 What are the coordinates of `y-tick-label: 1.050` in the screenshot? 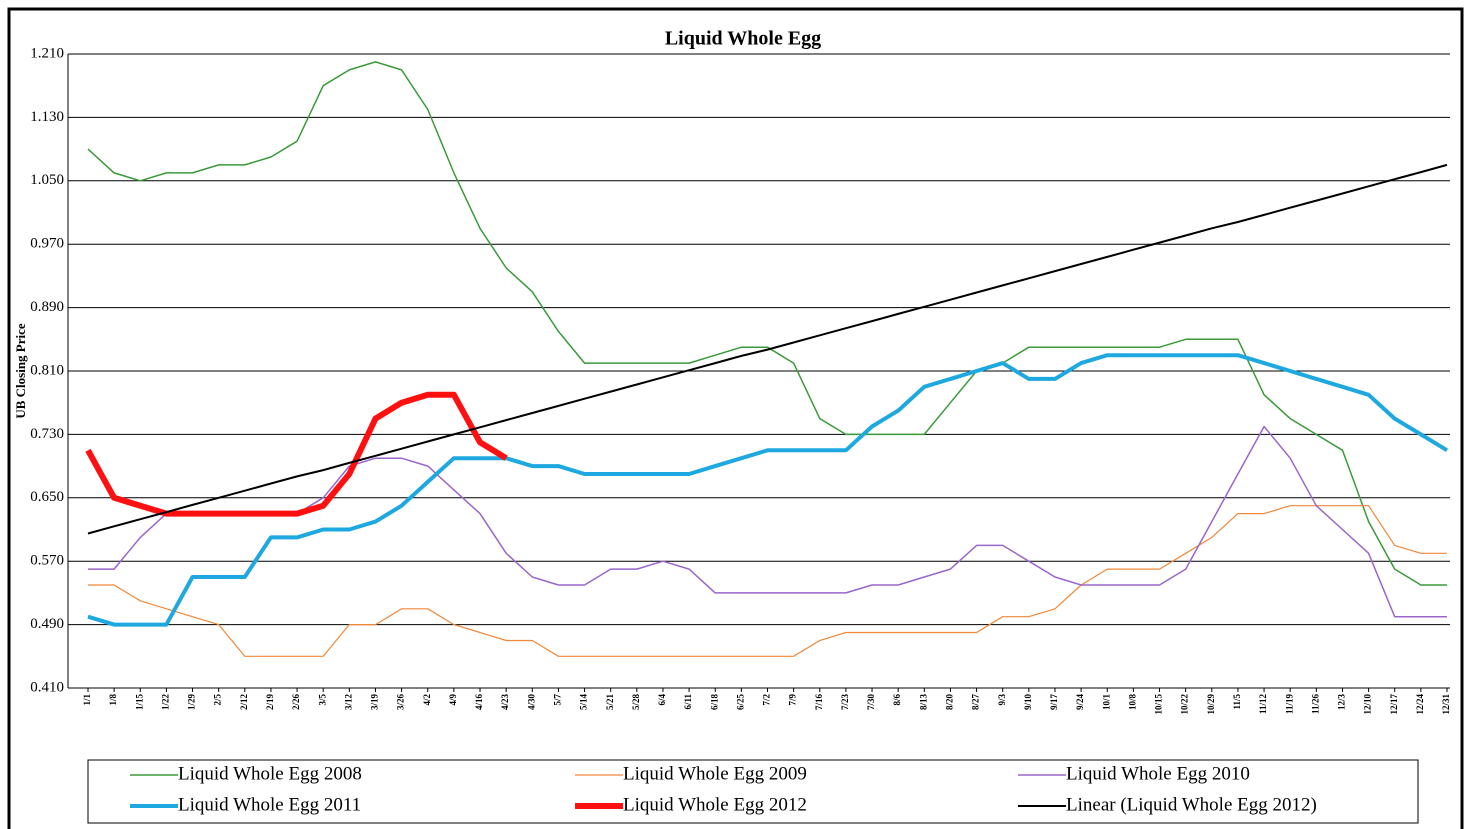 It's located at (47, 180).